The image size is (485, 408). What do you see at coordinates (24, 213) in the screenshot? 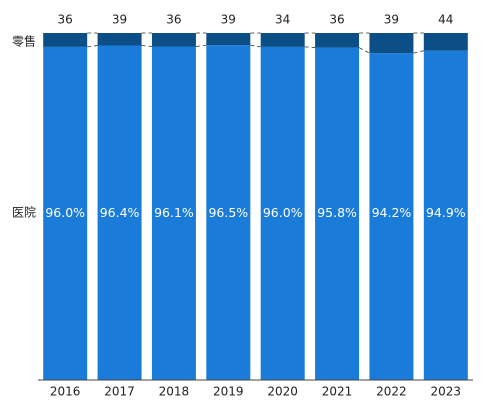
I see `series-label: 医院` at bounding box center [24, 213].